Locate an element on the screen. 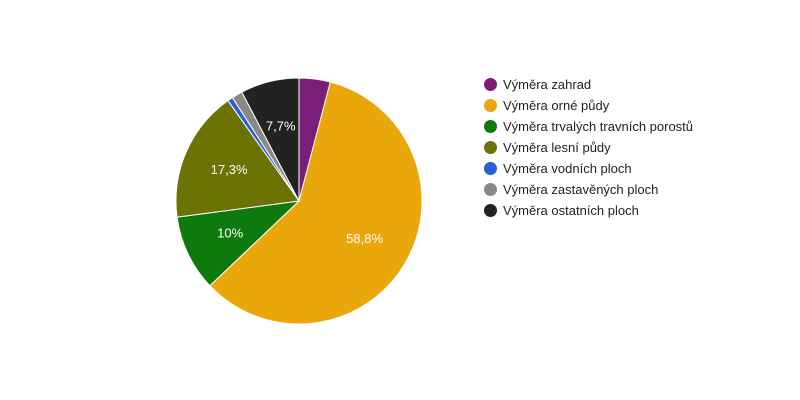  legend-label: Výměra lesní půdy is located at coordinates (557, 147).